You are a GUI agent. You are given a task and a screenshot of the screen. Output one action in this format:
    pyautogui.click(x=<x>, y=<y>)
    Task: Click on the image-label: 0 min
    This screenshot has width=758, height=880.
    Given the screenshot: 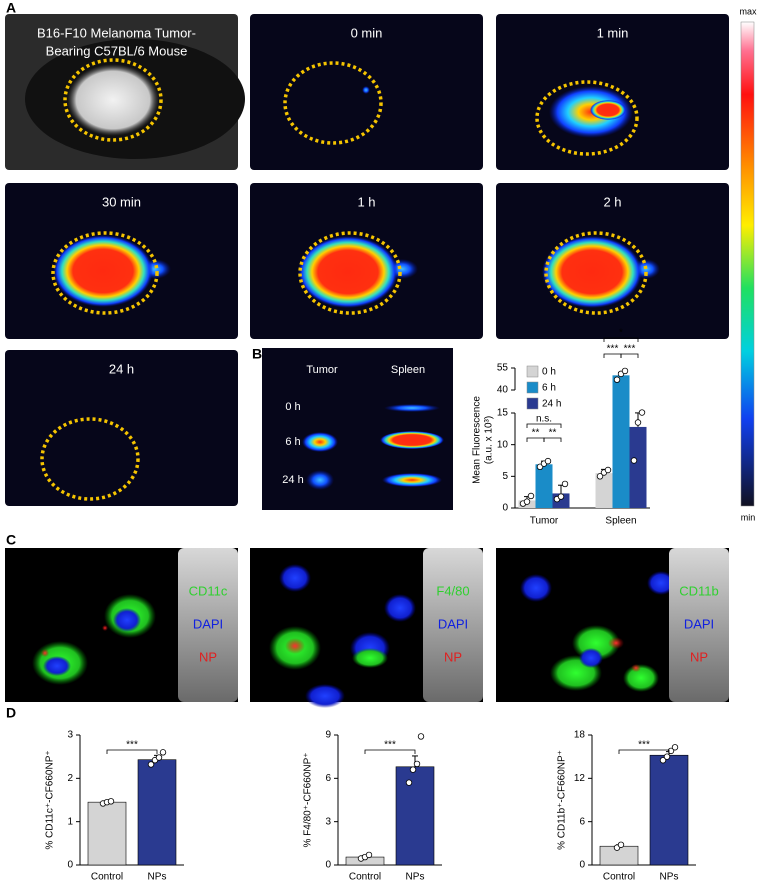 What is the action you would take?
    pyautogui.click(x=367, y=32)
    